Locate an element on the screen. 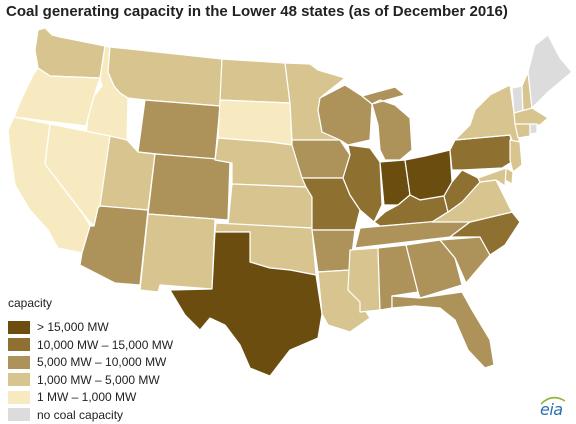  state-PA is located at coordinates (482, 152).